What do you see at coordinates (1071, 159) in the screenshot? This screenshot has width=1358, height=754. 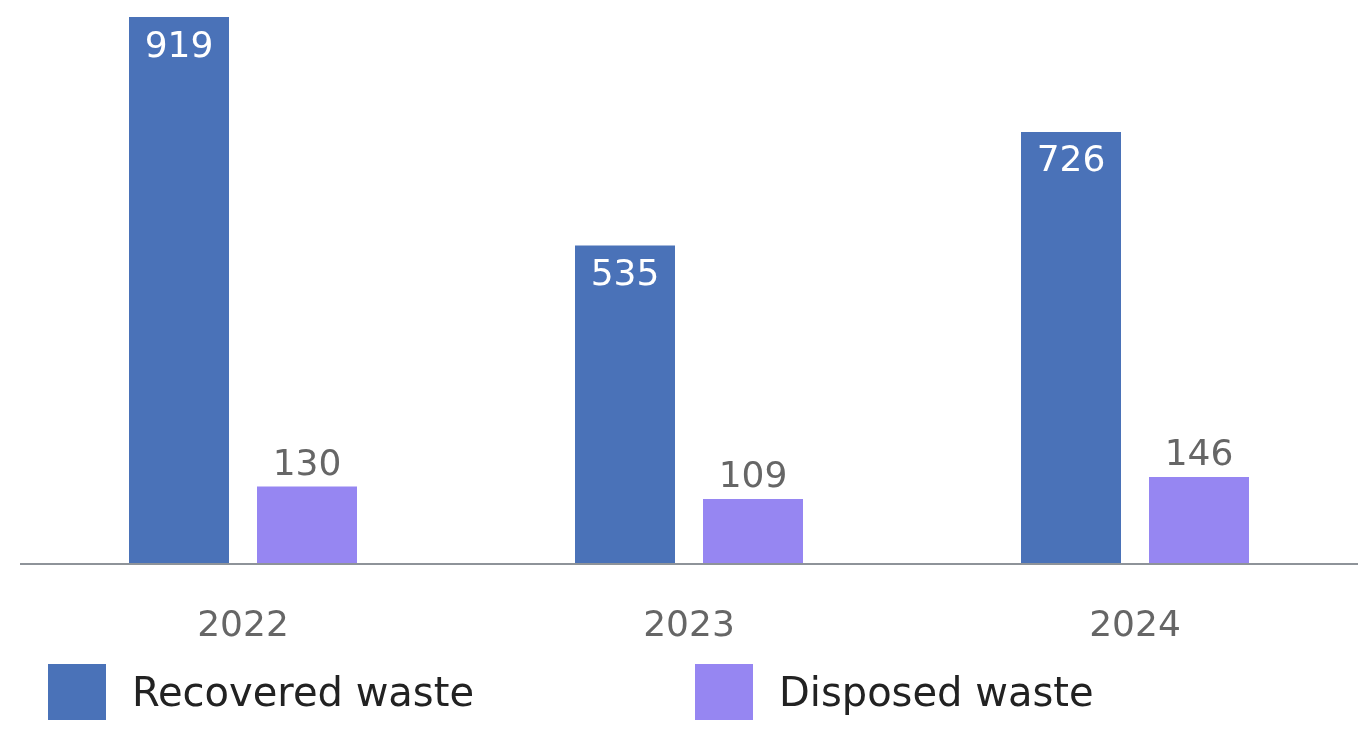 I see `data-label: 726` at bounding box center [1071, 159].